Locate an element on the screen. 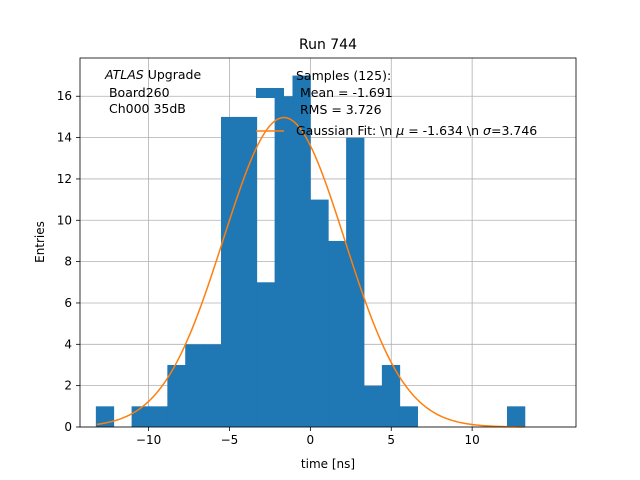 This screenshot has height=480, width=640. y-axis-ticks: 0 2 4 6 8 10 12 14 16 is located at coordinates (68, 261).